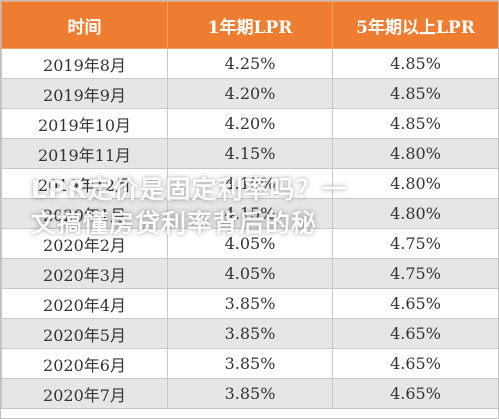 This screenshot has width=499, height=419. I want to click on table-row: 2019年12月 4.15% 4.80%, so click(249, 183).